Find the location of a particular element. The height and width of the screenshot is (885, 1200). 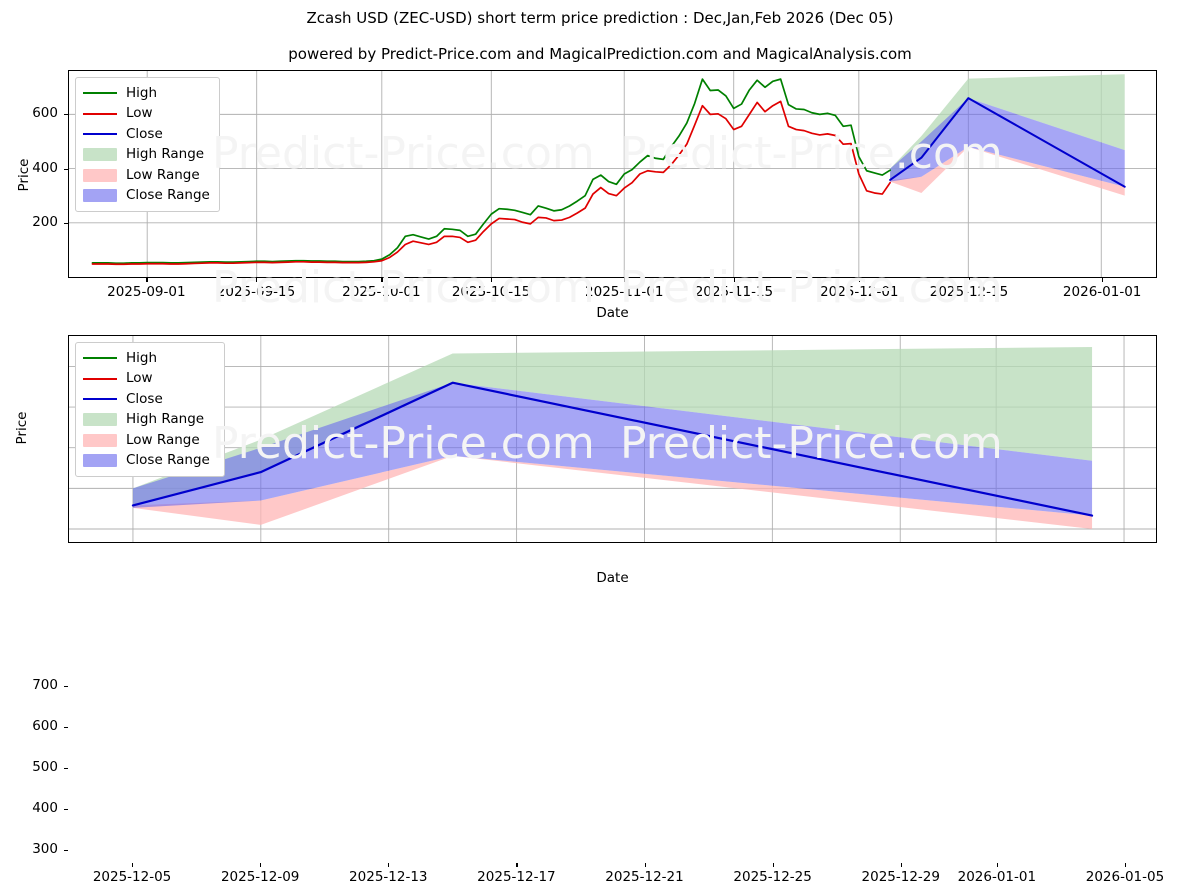

x-tick-label: 2025-12-17 is located at coordinates (516, 877).